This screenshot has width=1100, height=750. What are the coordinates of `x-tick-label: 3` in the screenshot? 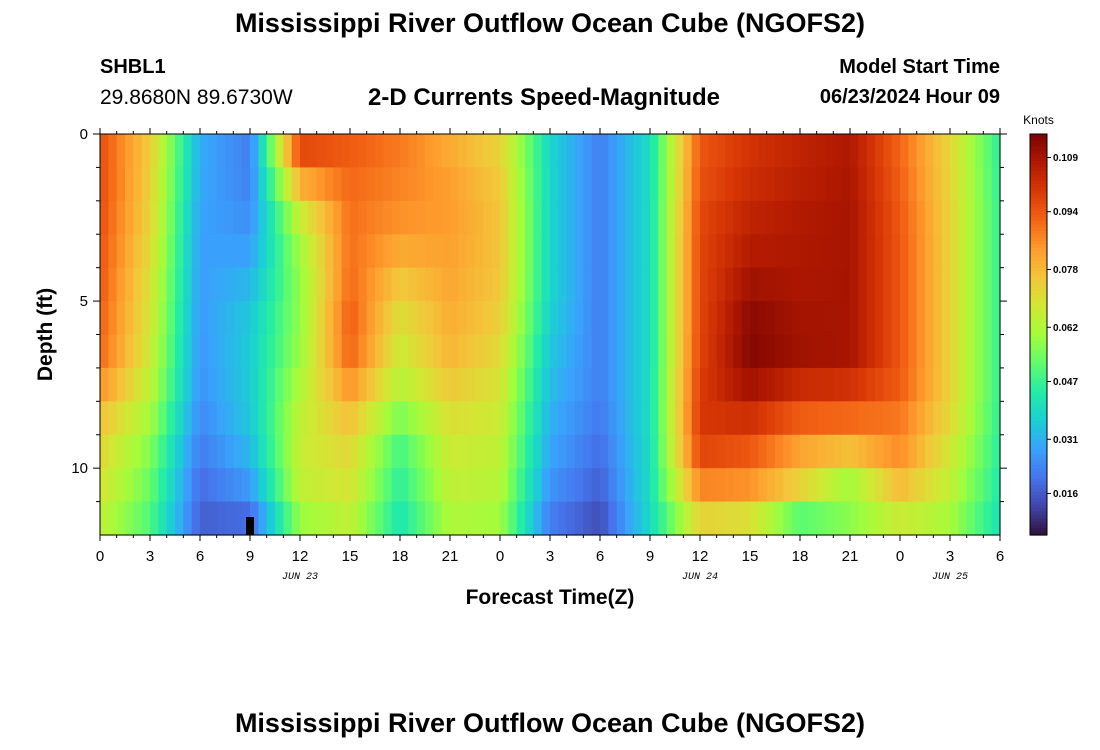 It's located at (950, 556).